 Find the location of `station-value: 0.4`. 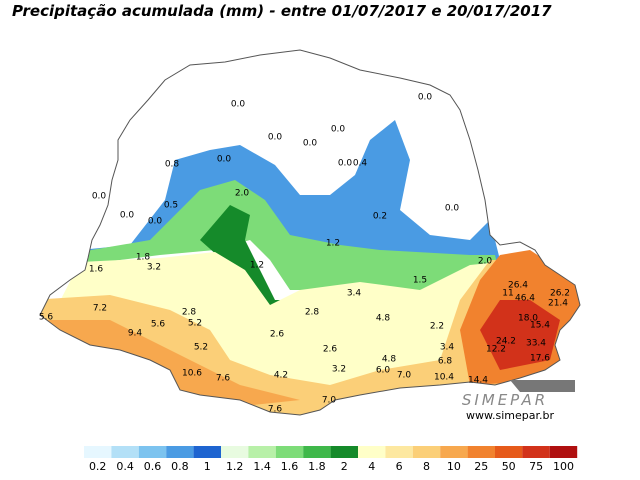

station-value: 0.4 is located at coordinates (360, 164).